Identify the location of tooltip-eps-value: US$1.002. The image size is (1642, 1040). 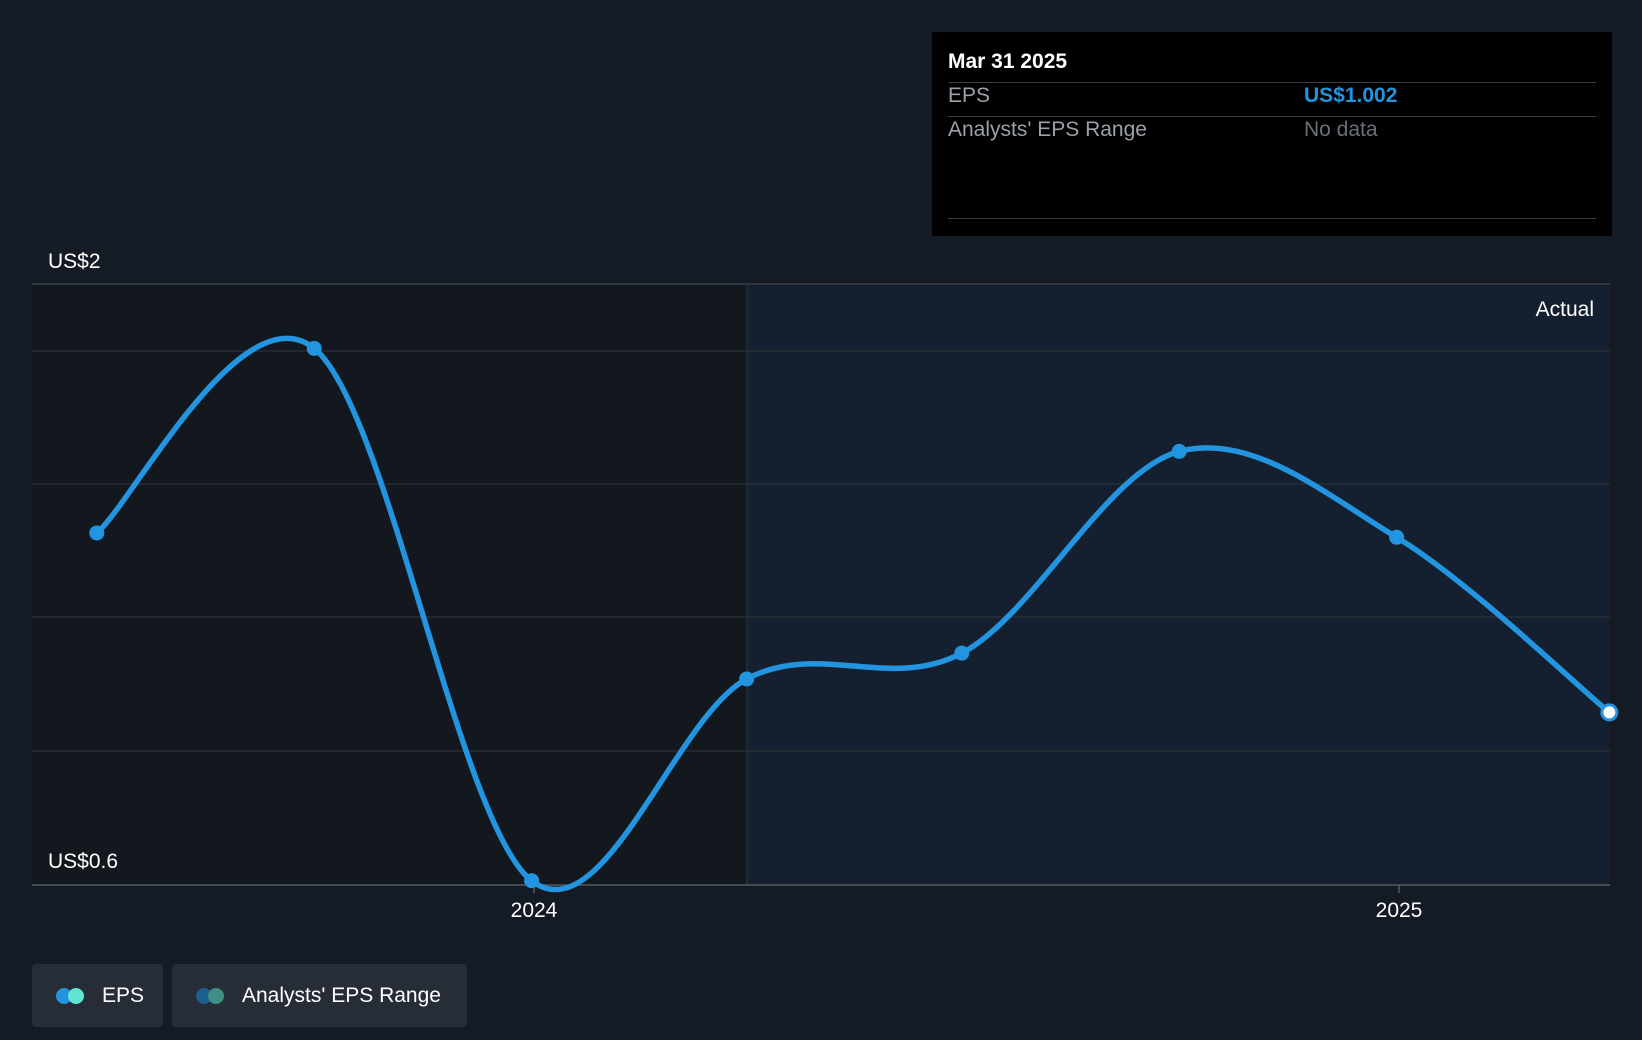
(1351, 95).